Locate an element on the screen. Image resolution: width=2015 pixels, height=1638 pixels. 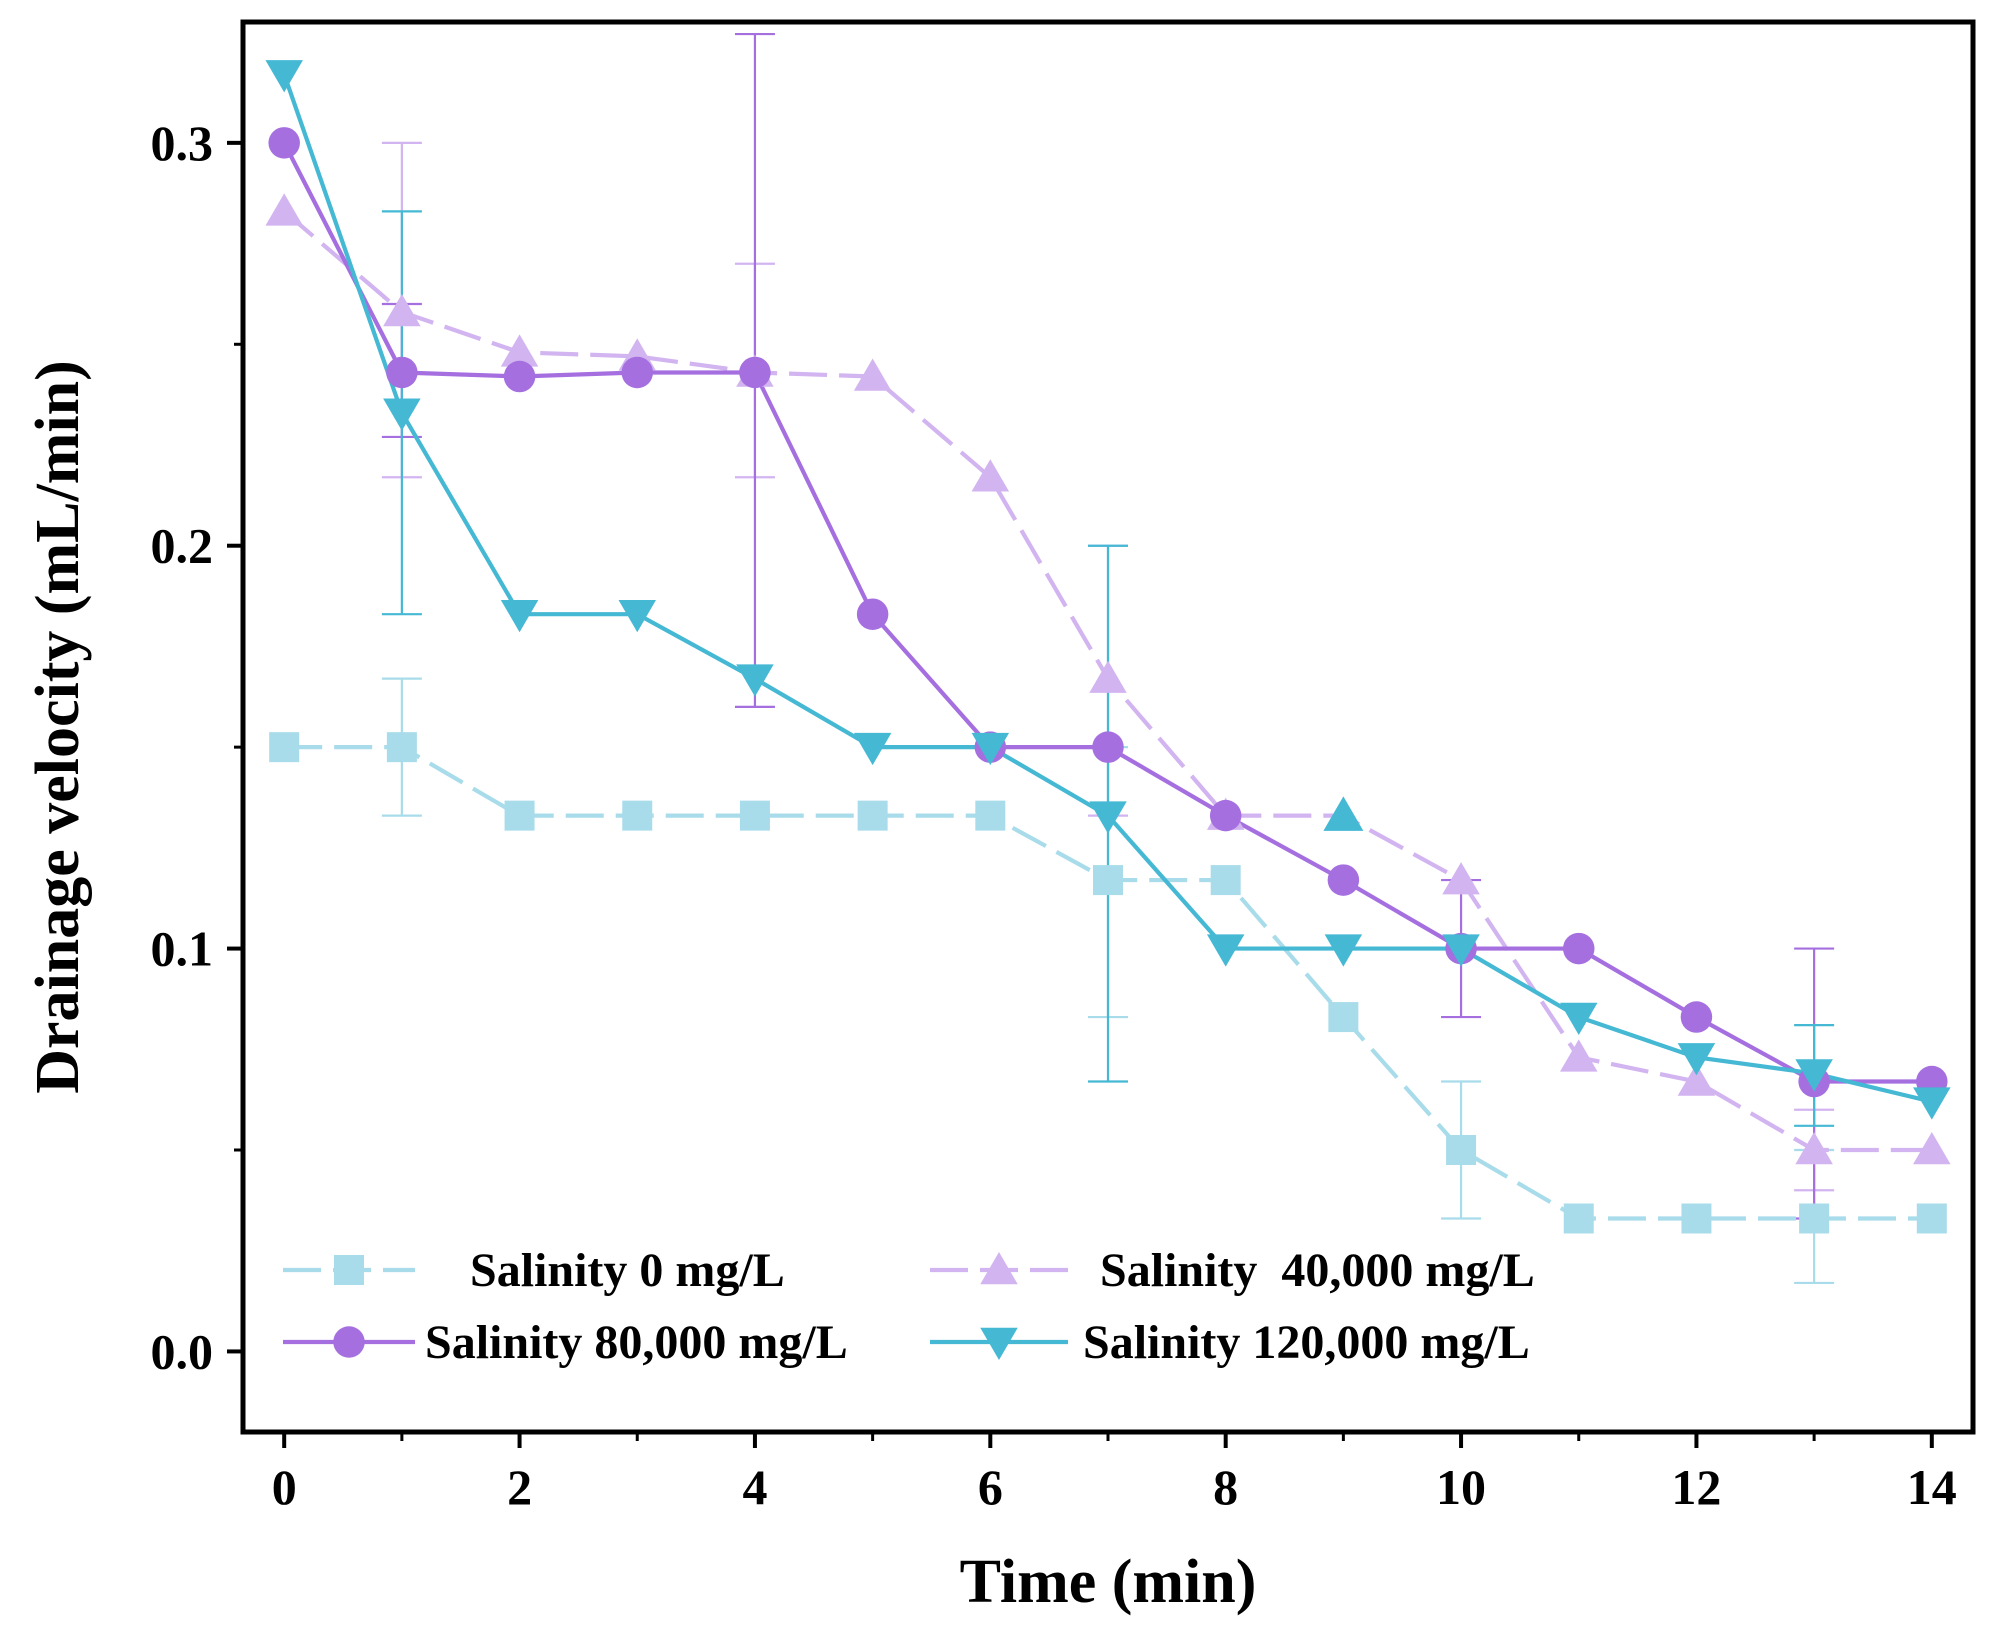
x-tick-label: 14 is located at coordinates (1932, 1487).